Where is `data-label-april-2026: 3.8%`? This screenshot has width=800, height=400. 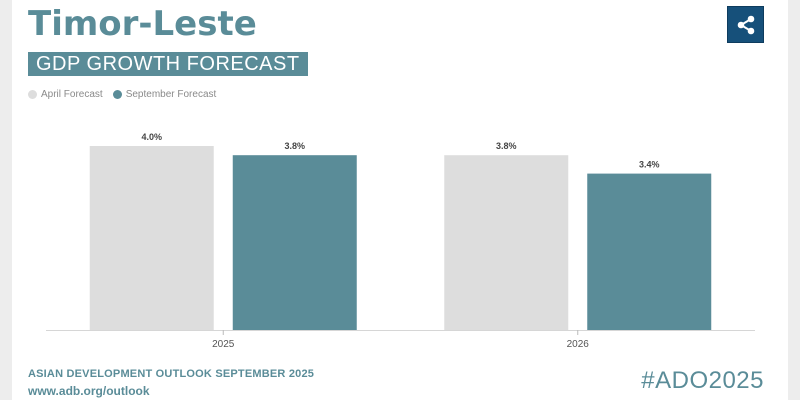
data-label-april-2026: 3.8% is located at coordinates (506, 146).